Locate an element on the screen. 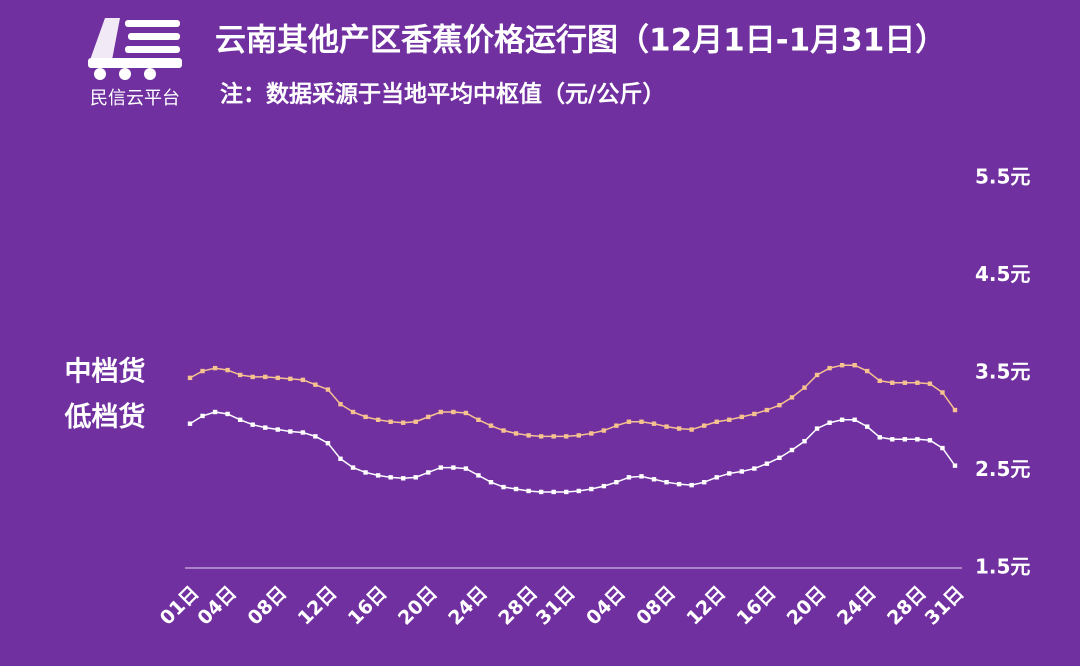  chart-title: 云南其他产区香蕉价格运行图（12月1日-1月31日） is located at coordinates (580, 41).